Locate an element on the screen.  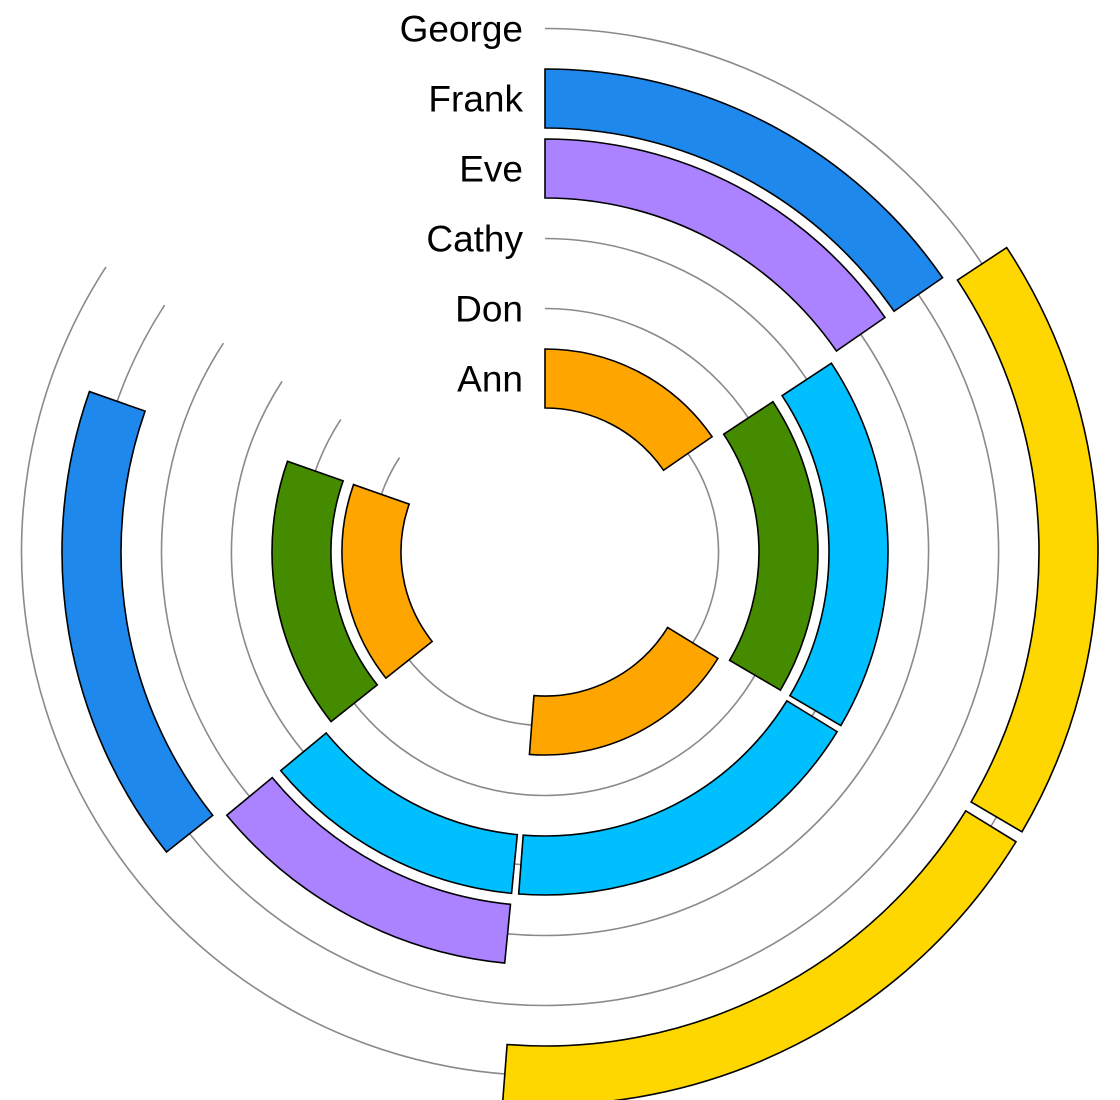
ring-label-frank: Frank is located at coordinates (475, 99).